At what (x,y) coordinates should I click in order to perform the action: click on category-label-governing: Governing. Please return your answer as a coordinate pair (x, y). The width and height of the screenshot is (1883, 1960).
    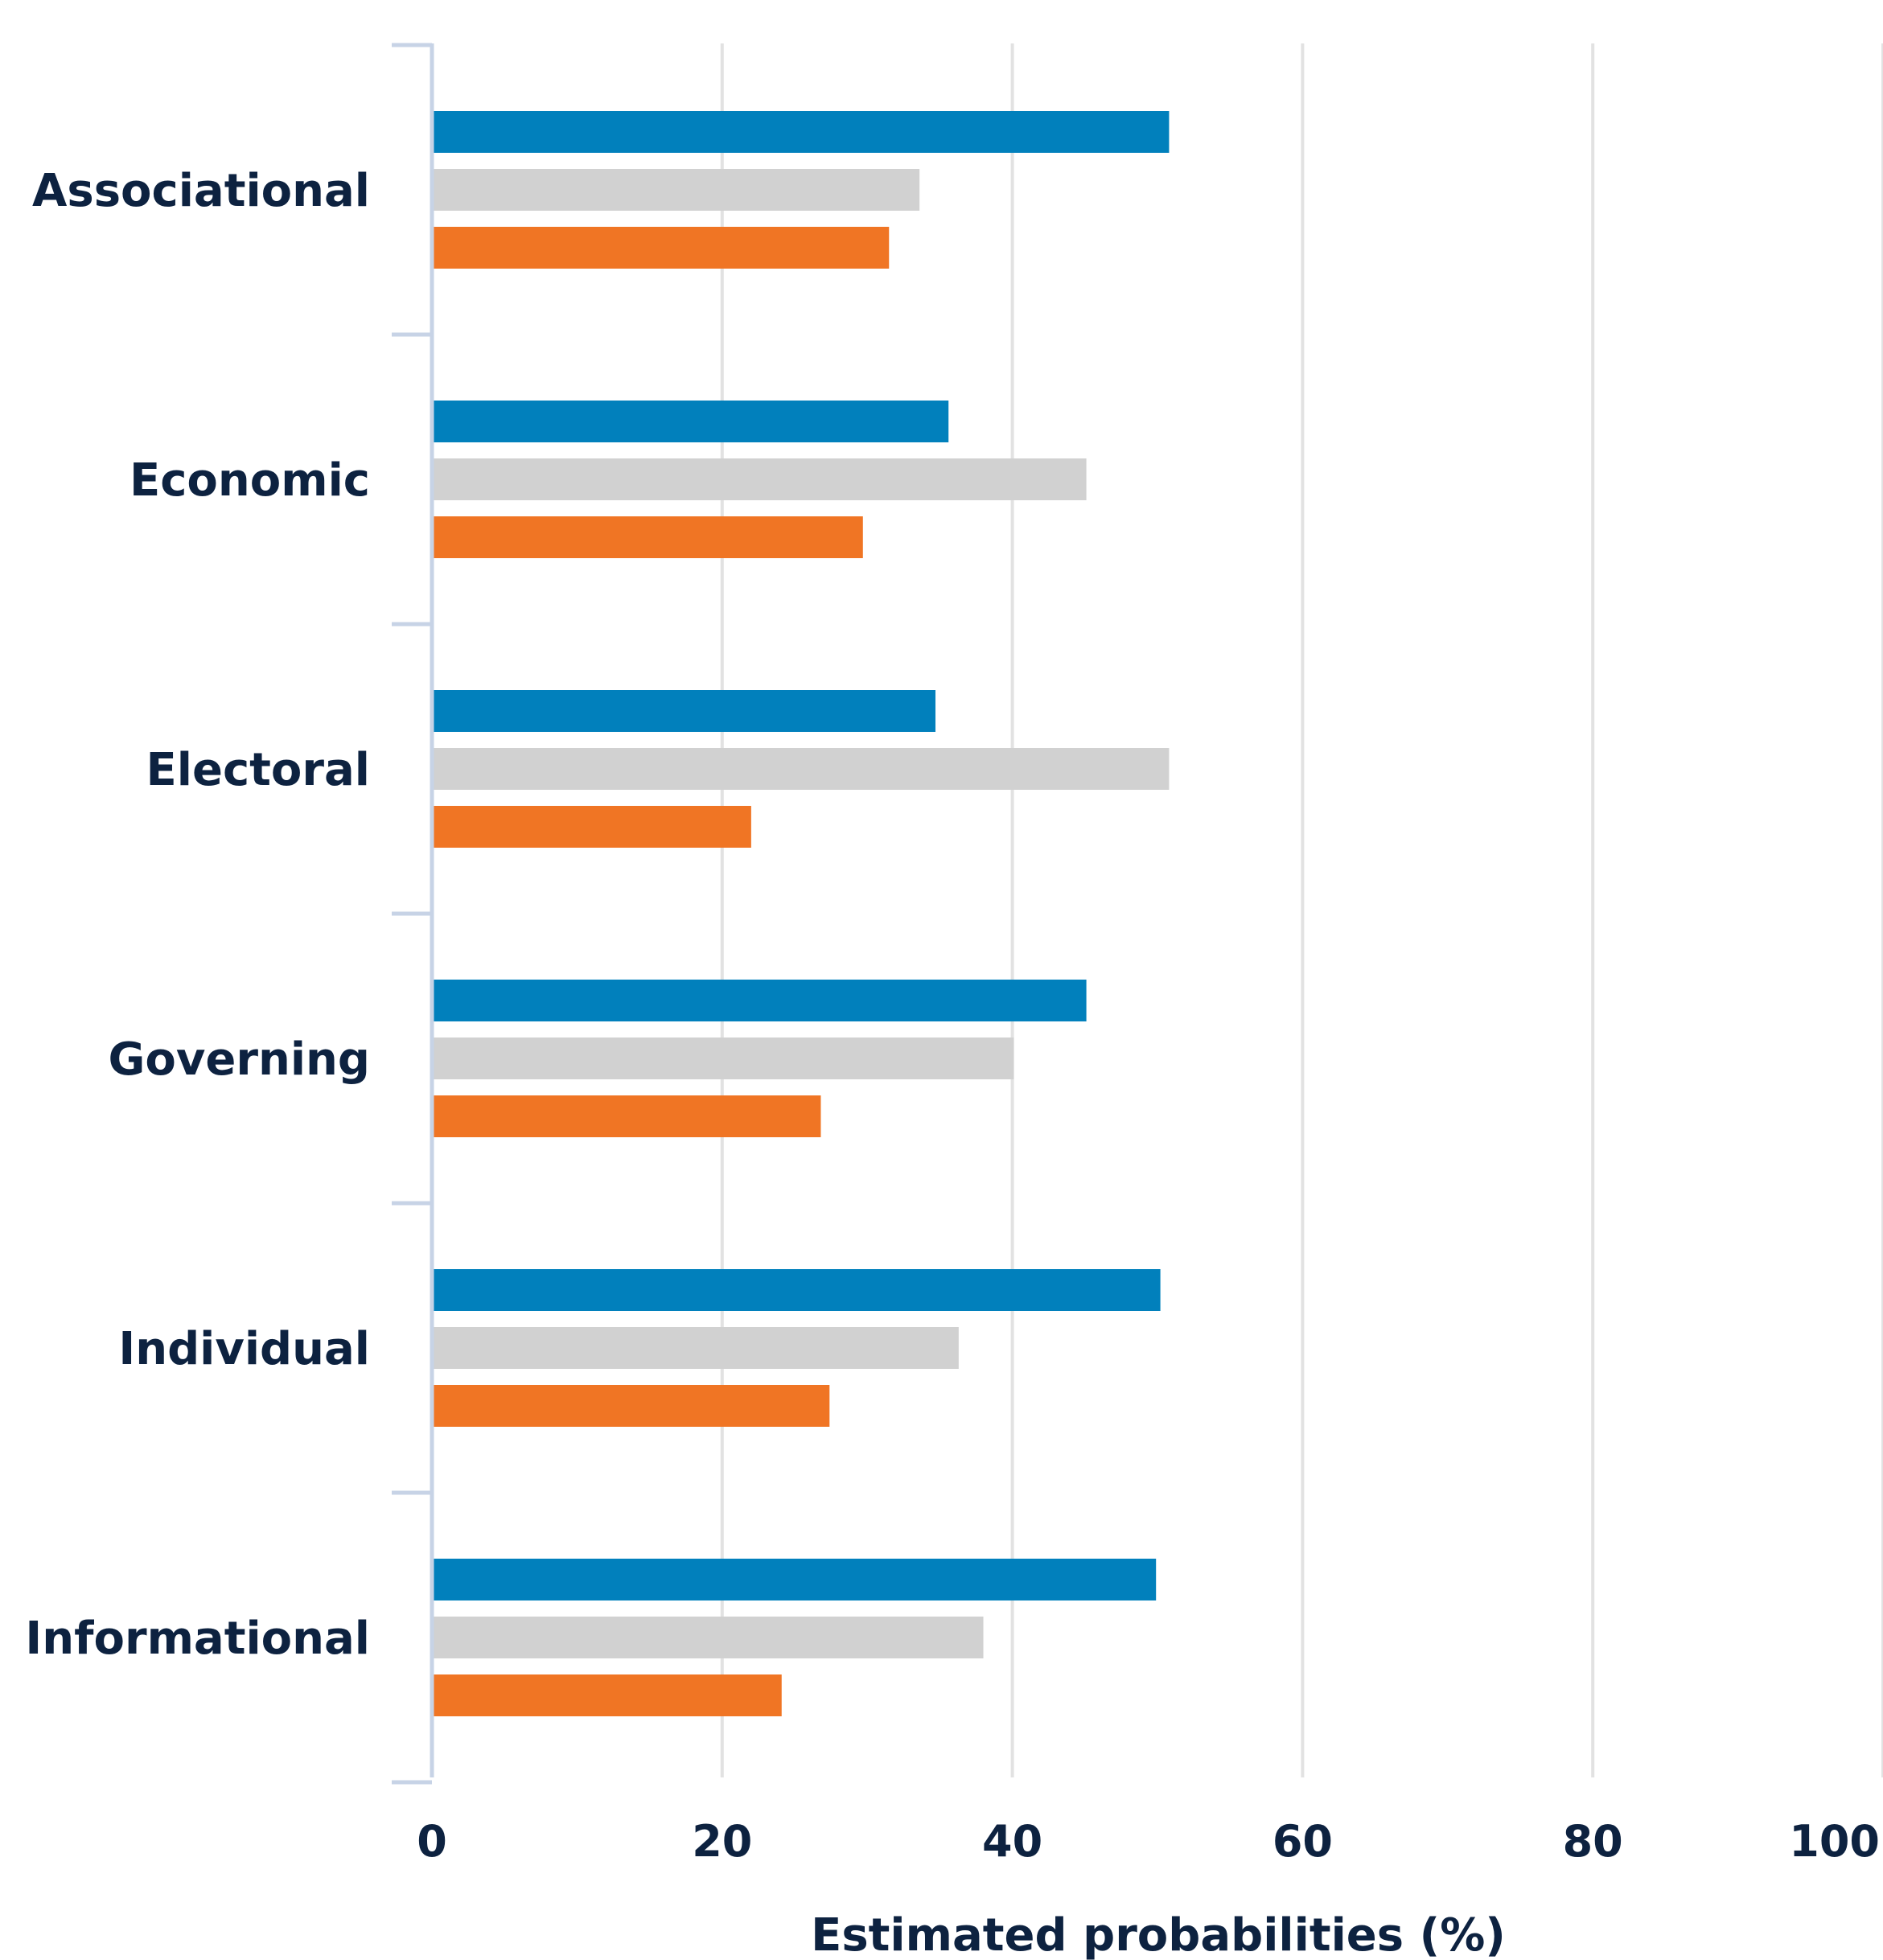
    Looking at the image, I should click on (239, 1060).